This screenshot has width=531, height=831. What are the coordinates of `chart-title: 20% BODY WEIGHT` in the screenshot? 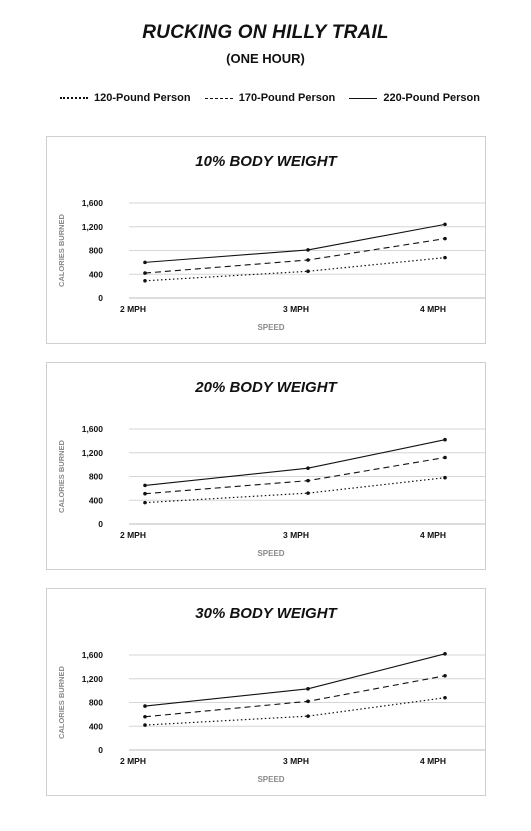 It's located at (266, 387).